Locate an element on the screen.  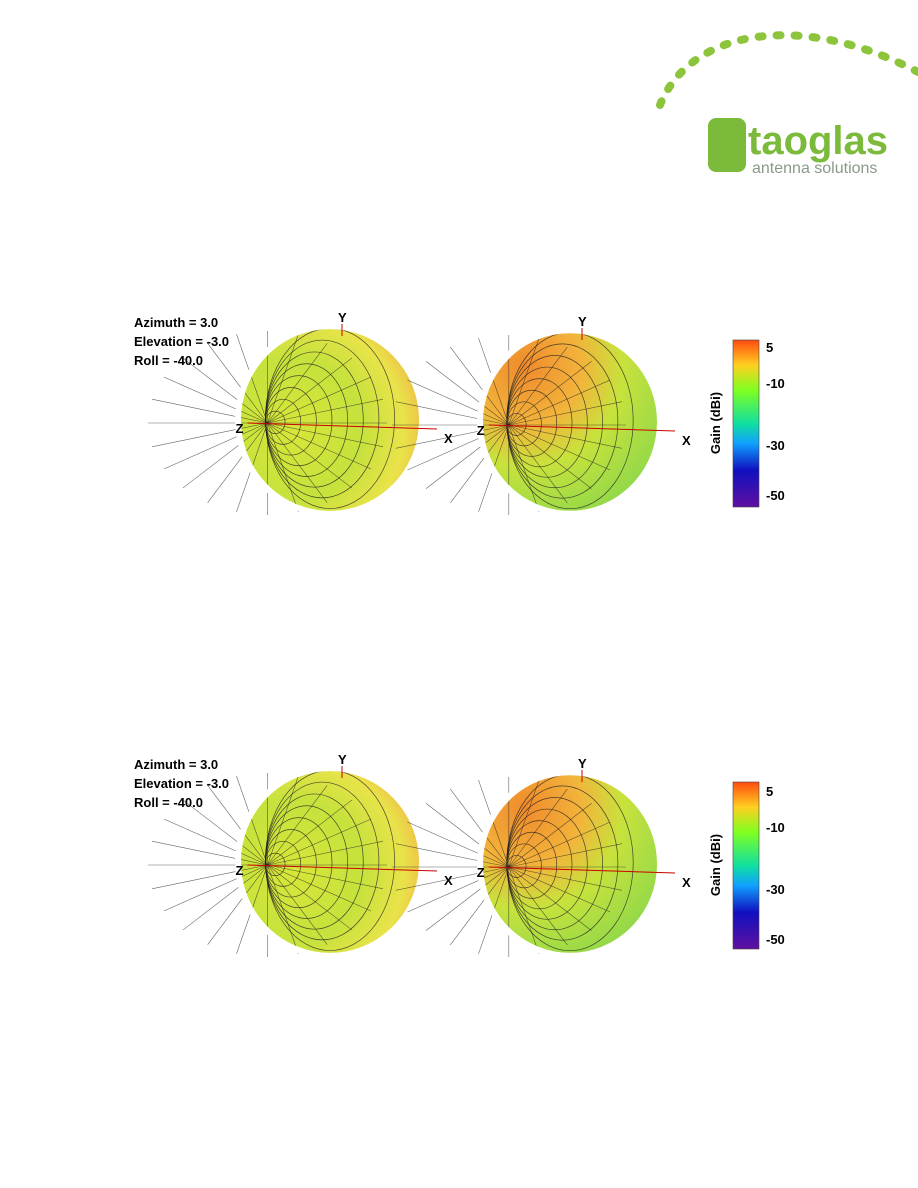
logo-arc is located at coordinates (787, 70).